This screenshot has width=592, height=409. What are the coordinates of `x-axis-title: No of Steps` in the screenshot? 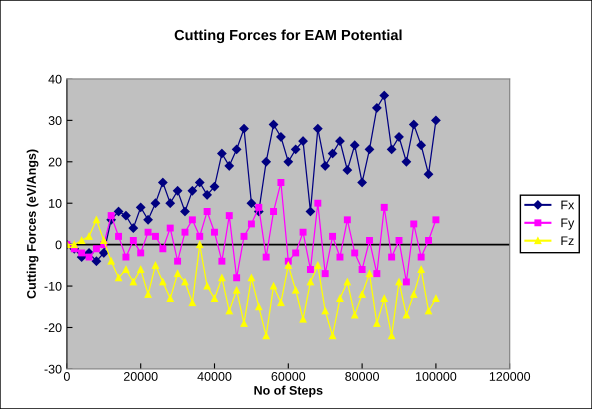 It's located at (288, 392).